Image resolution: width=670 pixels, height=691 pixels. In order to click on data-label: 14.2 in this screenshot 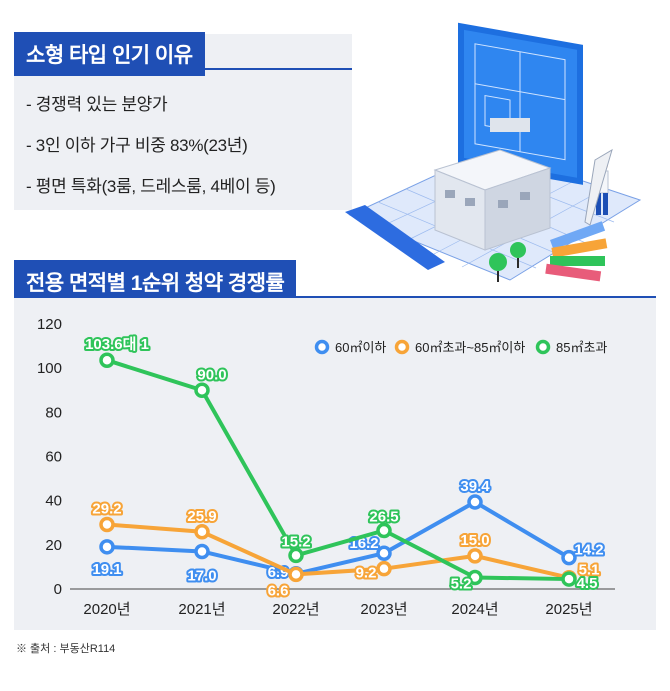, I will do `click(588, 550)`.